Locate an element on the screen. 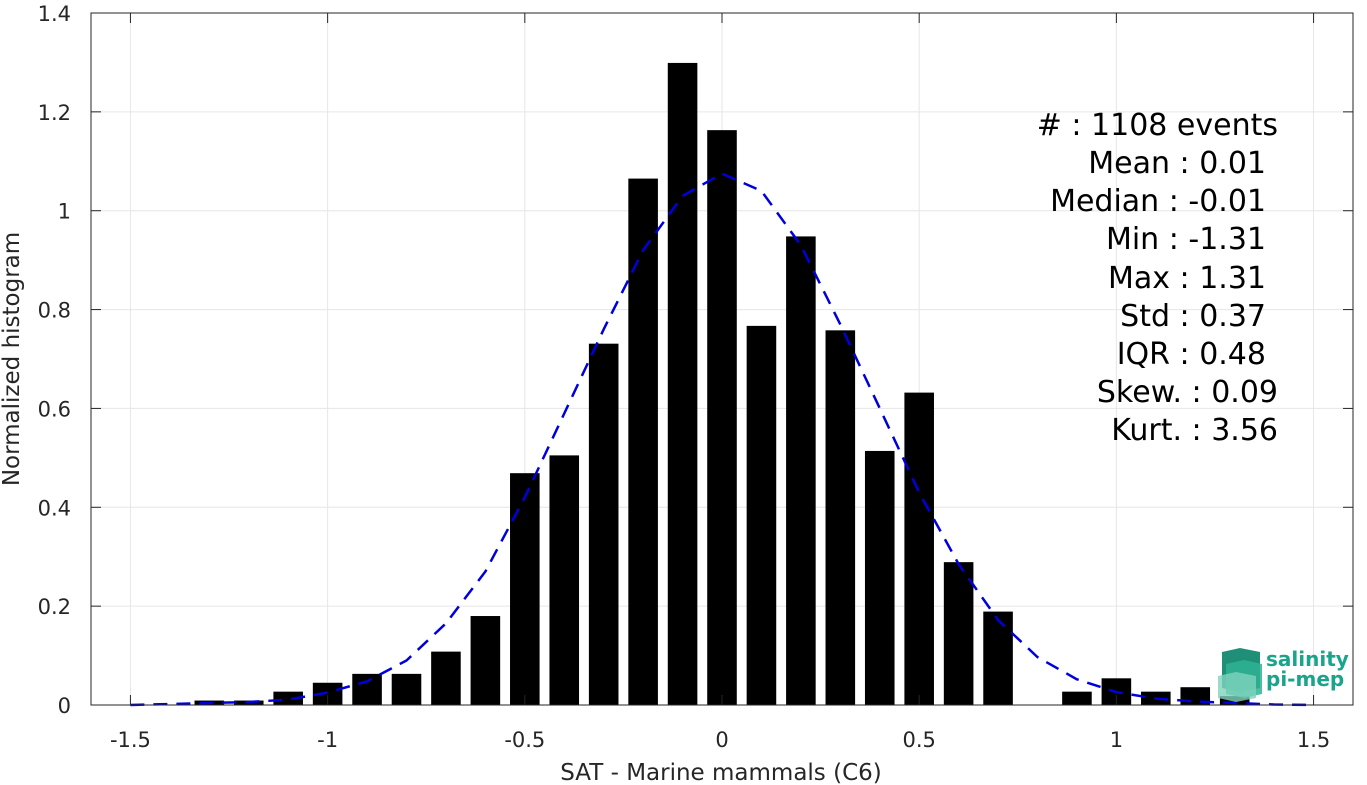 This screenshot has width=1367, height=785. y-tick-label: 1.2 is located at coordinates (54, 113).